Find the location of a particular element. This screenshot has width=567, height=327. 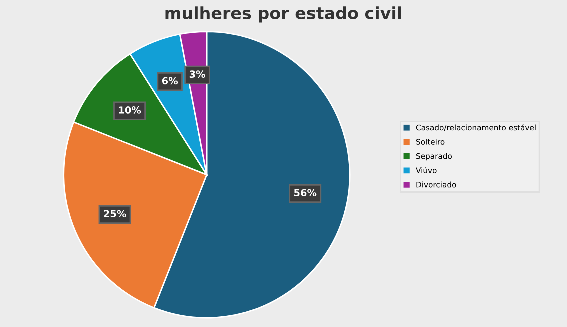

data-label: 3% is located at coordinates (198, 74).